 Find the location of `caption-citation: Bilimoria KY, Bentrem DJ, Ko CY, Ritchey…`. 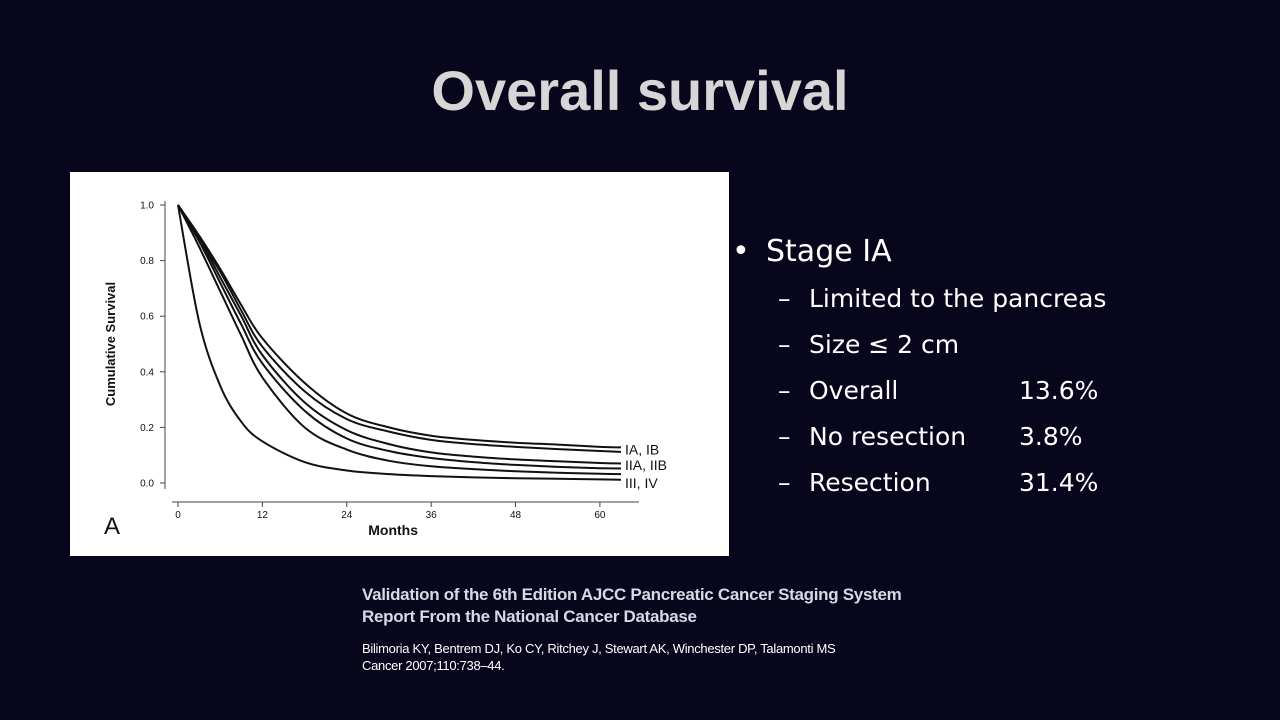

caption-citation: Bilimoria KY, Bentrem DJ, Ko CY, Ritchey… is located at coordinates (631, 657).